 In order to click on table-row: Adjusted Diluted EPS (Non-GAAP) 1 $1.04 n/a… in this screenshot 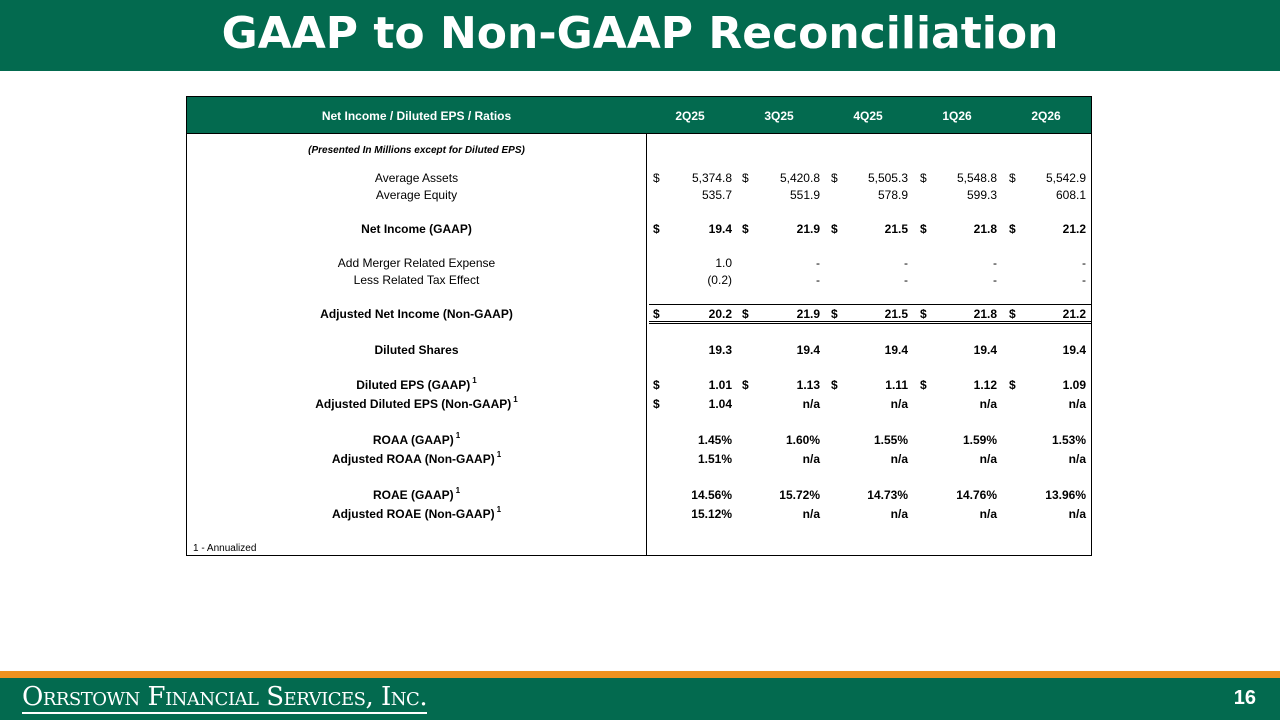, I will do `click(639, 404)`.